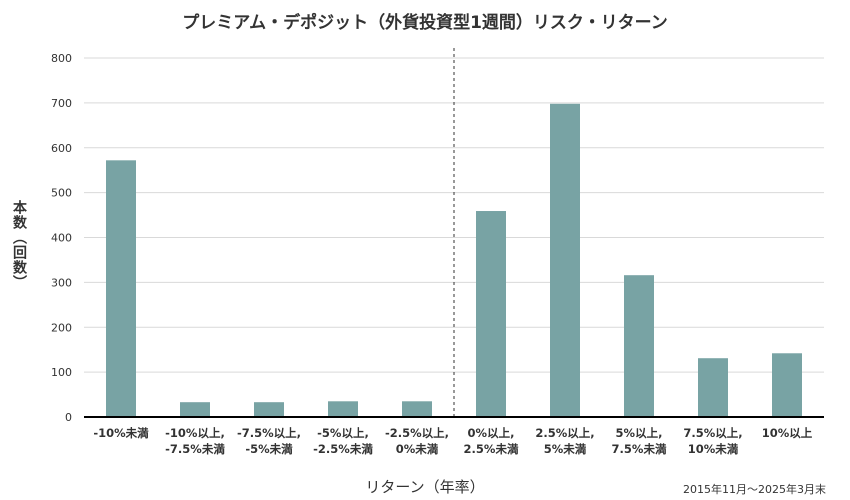  I want to click on period-note: 2015年11月〜2025年3月末, so click(754, 489).